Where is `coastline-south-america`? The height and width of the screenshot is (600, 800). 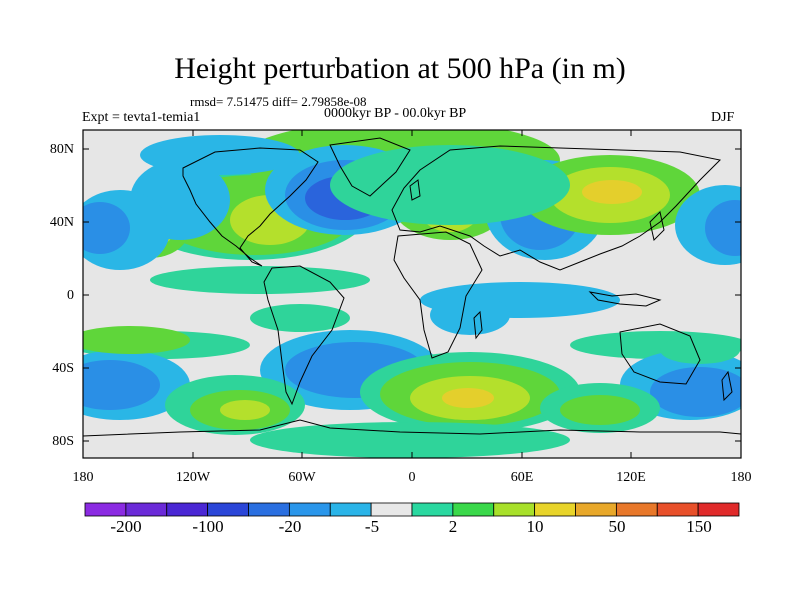
coastline-south-america is located at coordinates (304, 335).